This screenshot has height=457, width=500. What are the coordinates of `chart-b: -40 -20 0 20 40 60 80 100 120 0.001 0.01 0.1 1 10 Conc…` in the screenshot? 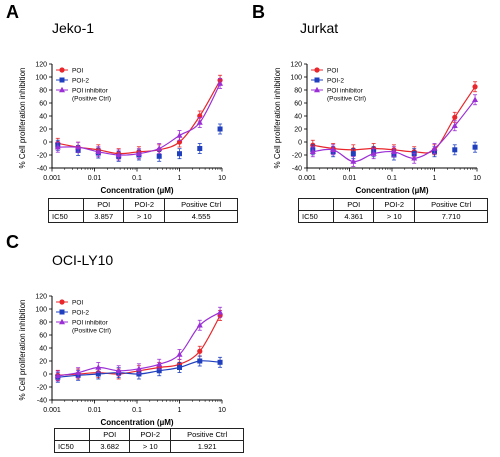 It's located at (377, 129).